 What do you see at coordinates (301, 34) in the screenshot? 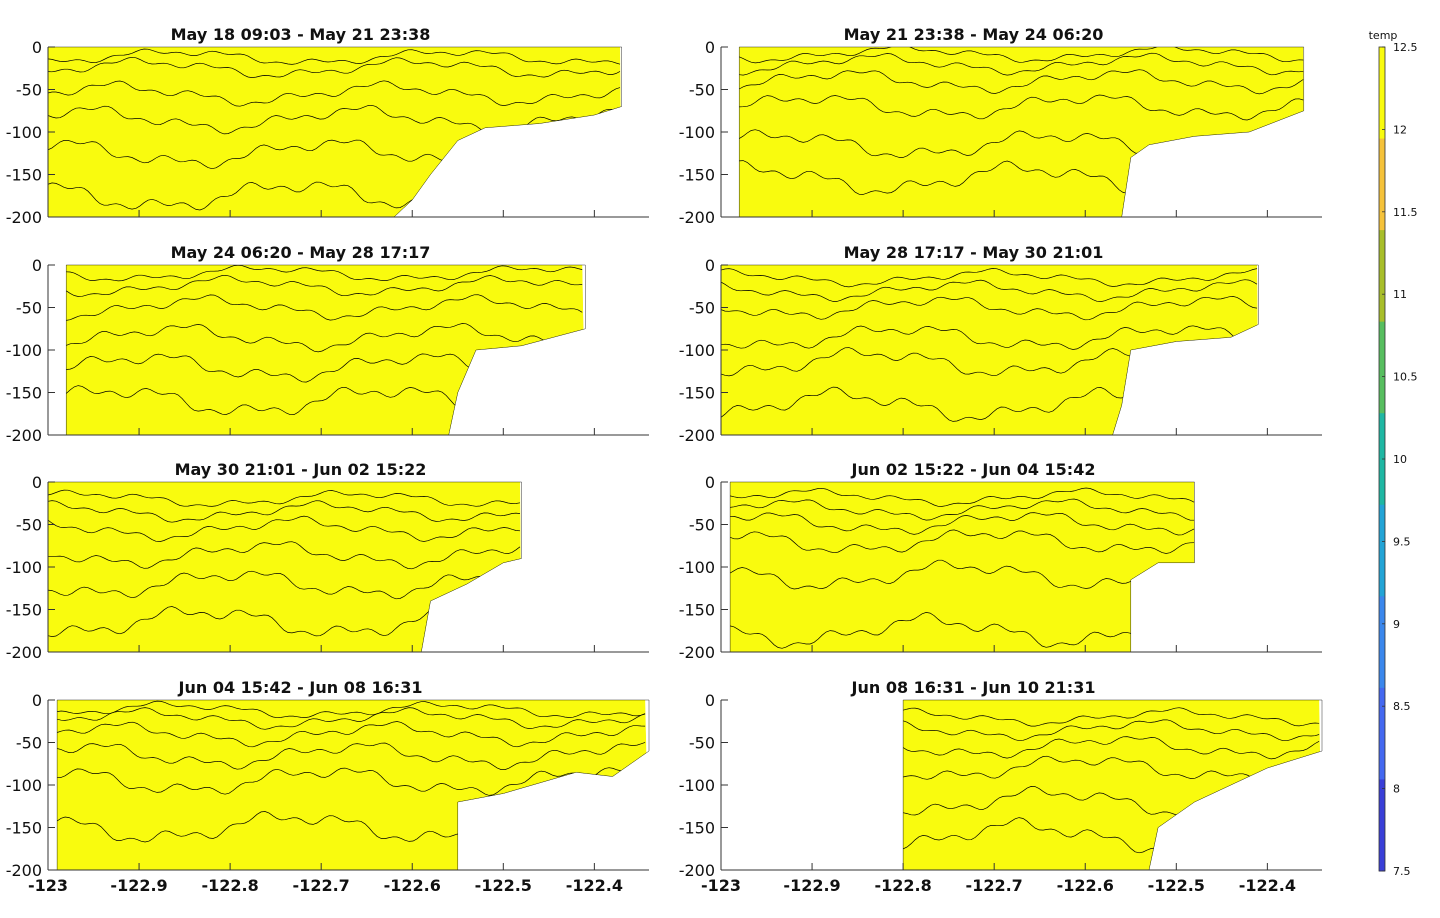
I see `panel-title: May 18 09:03 - May 21 23:38` at bounding box center [301, 34].